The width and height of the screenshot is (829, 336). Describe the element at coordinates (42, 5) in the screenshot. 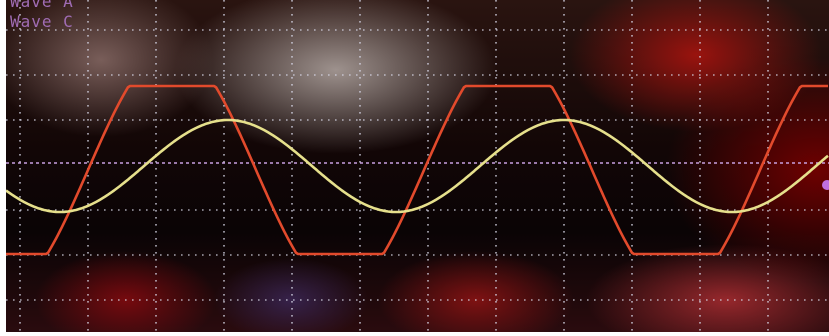

I see `channel-label-a: Wave A` at that location.